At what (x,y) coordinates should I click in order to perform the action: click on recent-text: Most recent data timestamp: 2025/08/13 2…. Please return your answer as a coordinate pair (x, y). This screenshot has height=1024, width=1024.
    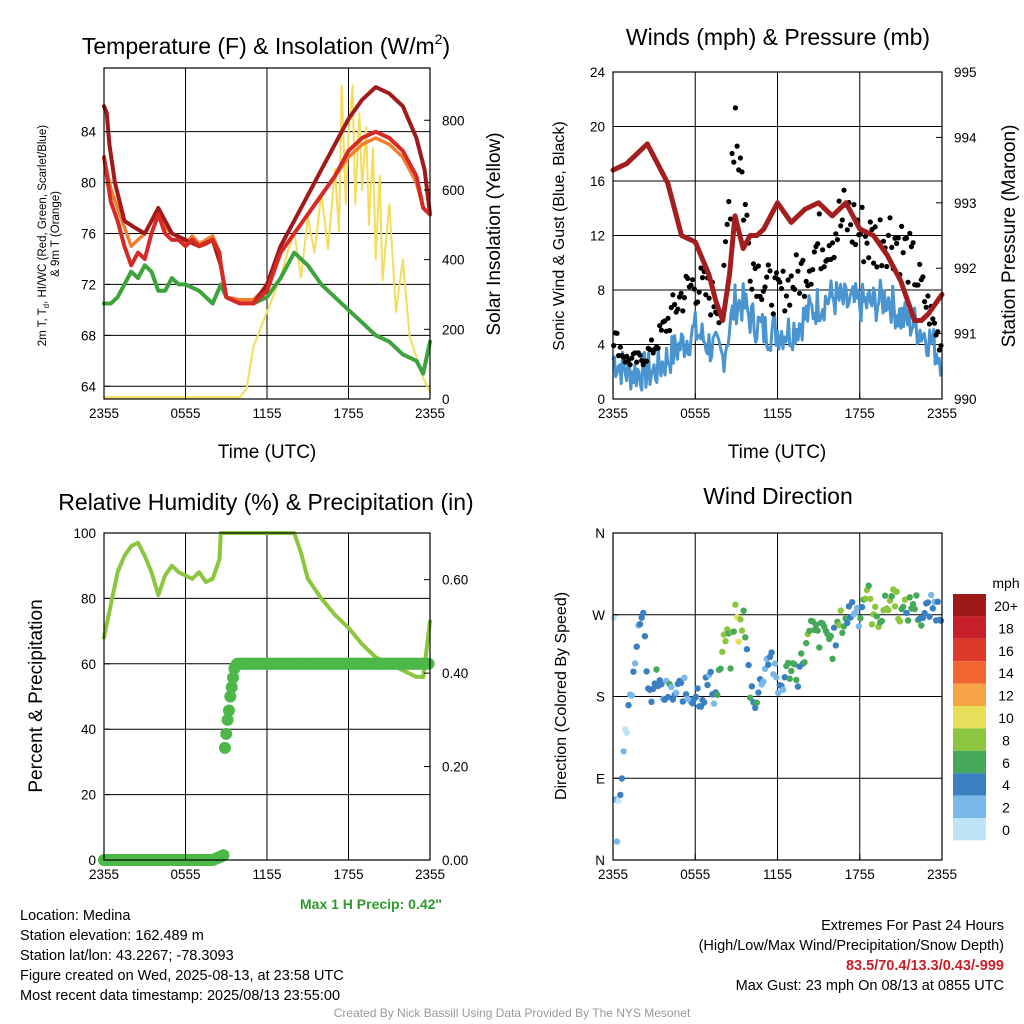
    Looking at the image, I should click on (180, 996).